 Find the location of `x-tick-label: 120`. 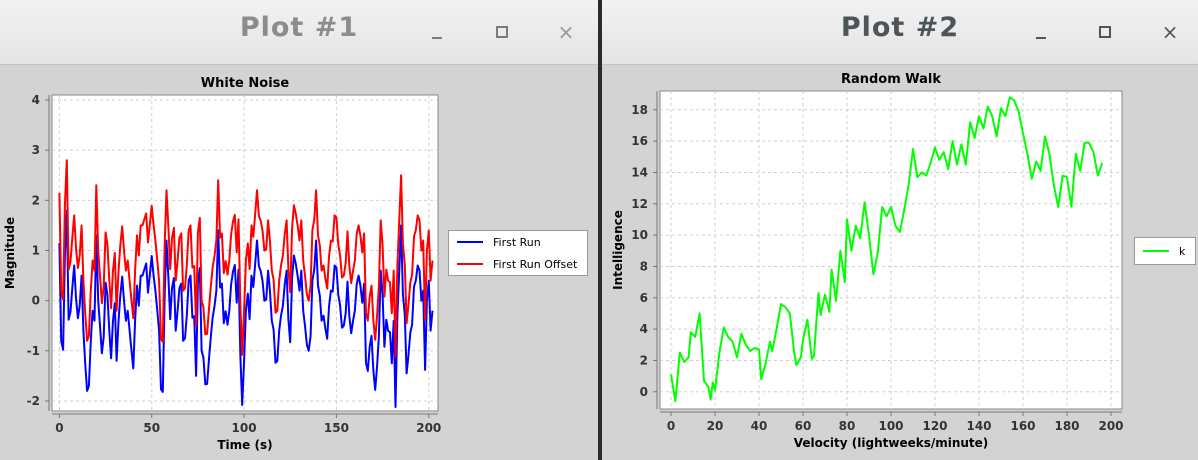

x-tick-label: 120 is located at coordinates (934, 426).